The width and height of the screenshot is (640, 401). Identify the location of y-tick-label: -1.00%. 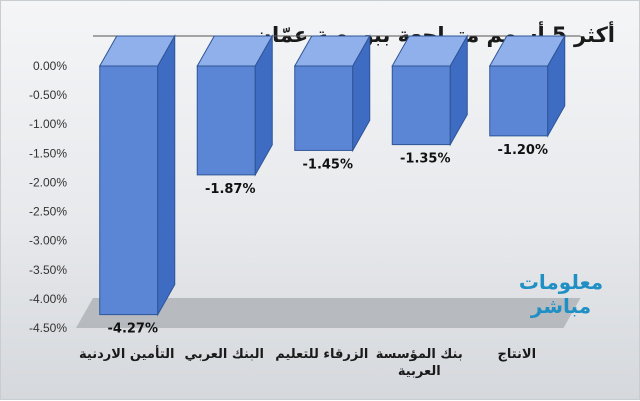
(48, 124).